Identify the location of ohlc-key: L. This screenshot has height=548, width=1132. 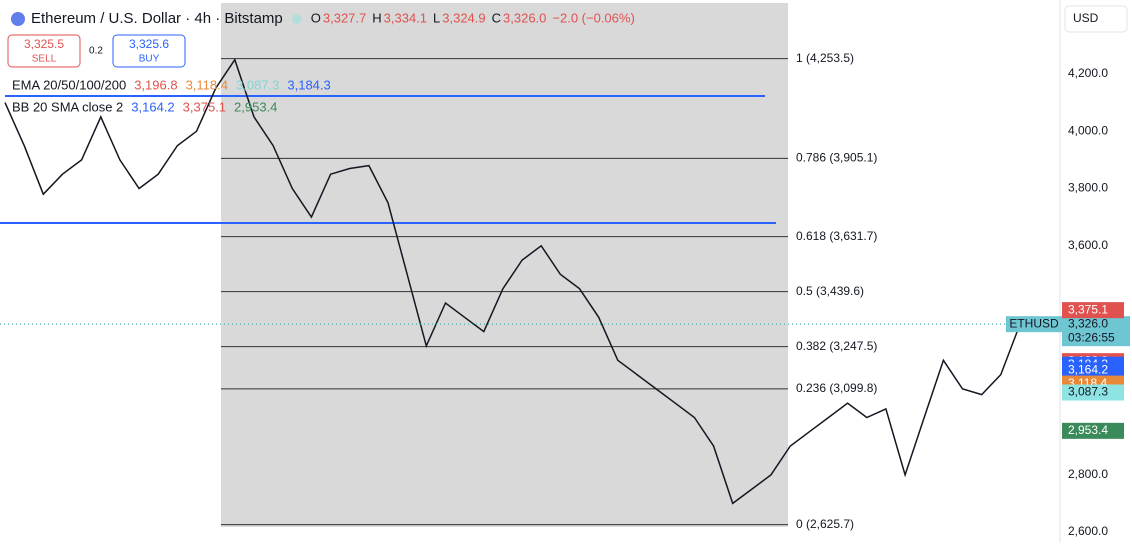
(436, 17).